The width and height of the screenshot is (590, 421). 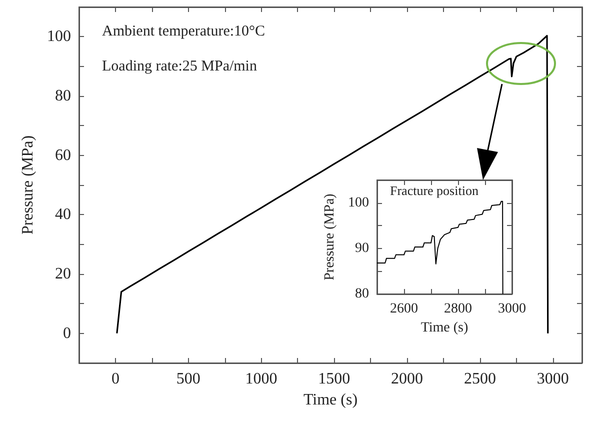 What do you see at coordinates (458, 309) in the screenshot?
I see `x-tick-label: 2800` at bounding box center [458, 309].